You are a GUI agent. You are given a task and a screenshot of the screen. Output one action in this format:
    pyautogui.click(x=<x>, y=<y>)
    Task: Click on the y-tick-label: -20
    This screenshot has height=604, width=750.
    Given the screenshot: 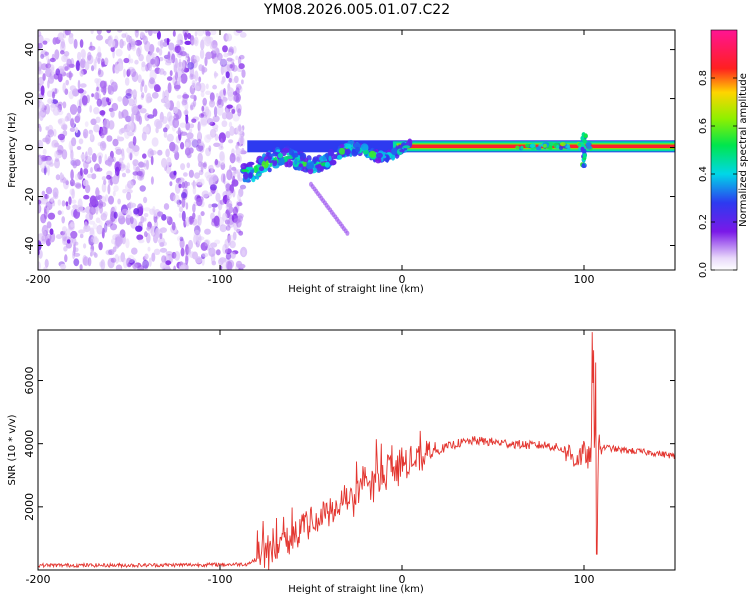 What is the action you would take?
    pyautogui.click(x=29, y=197)
    